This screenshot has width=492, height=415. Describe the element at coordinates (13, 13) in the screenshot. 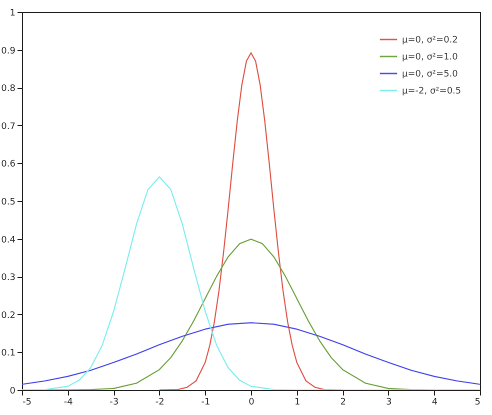

I see `y-tick-label: 1` at that location.